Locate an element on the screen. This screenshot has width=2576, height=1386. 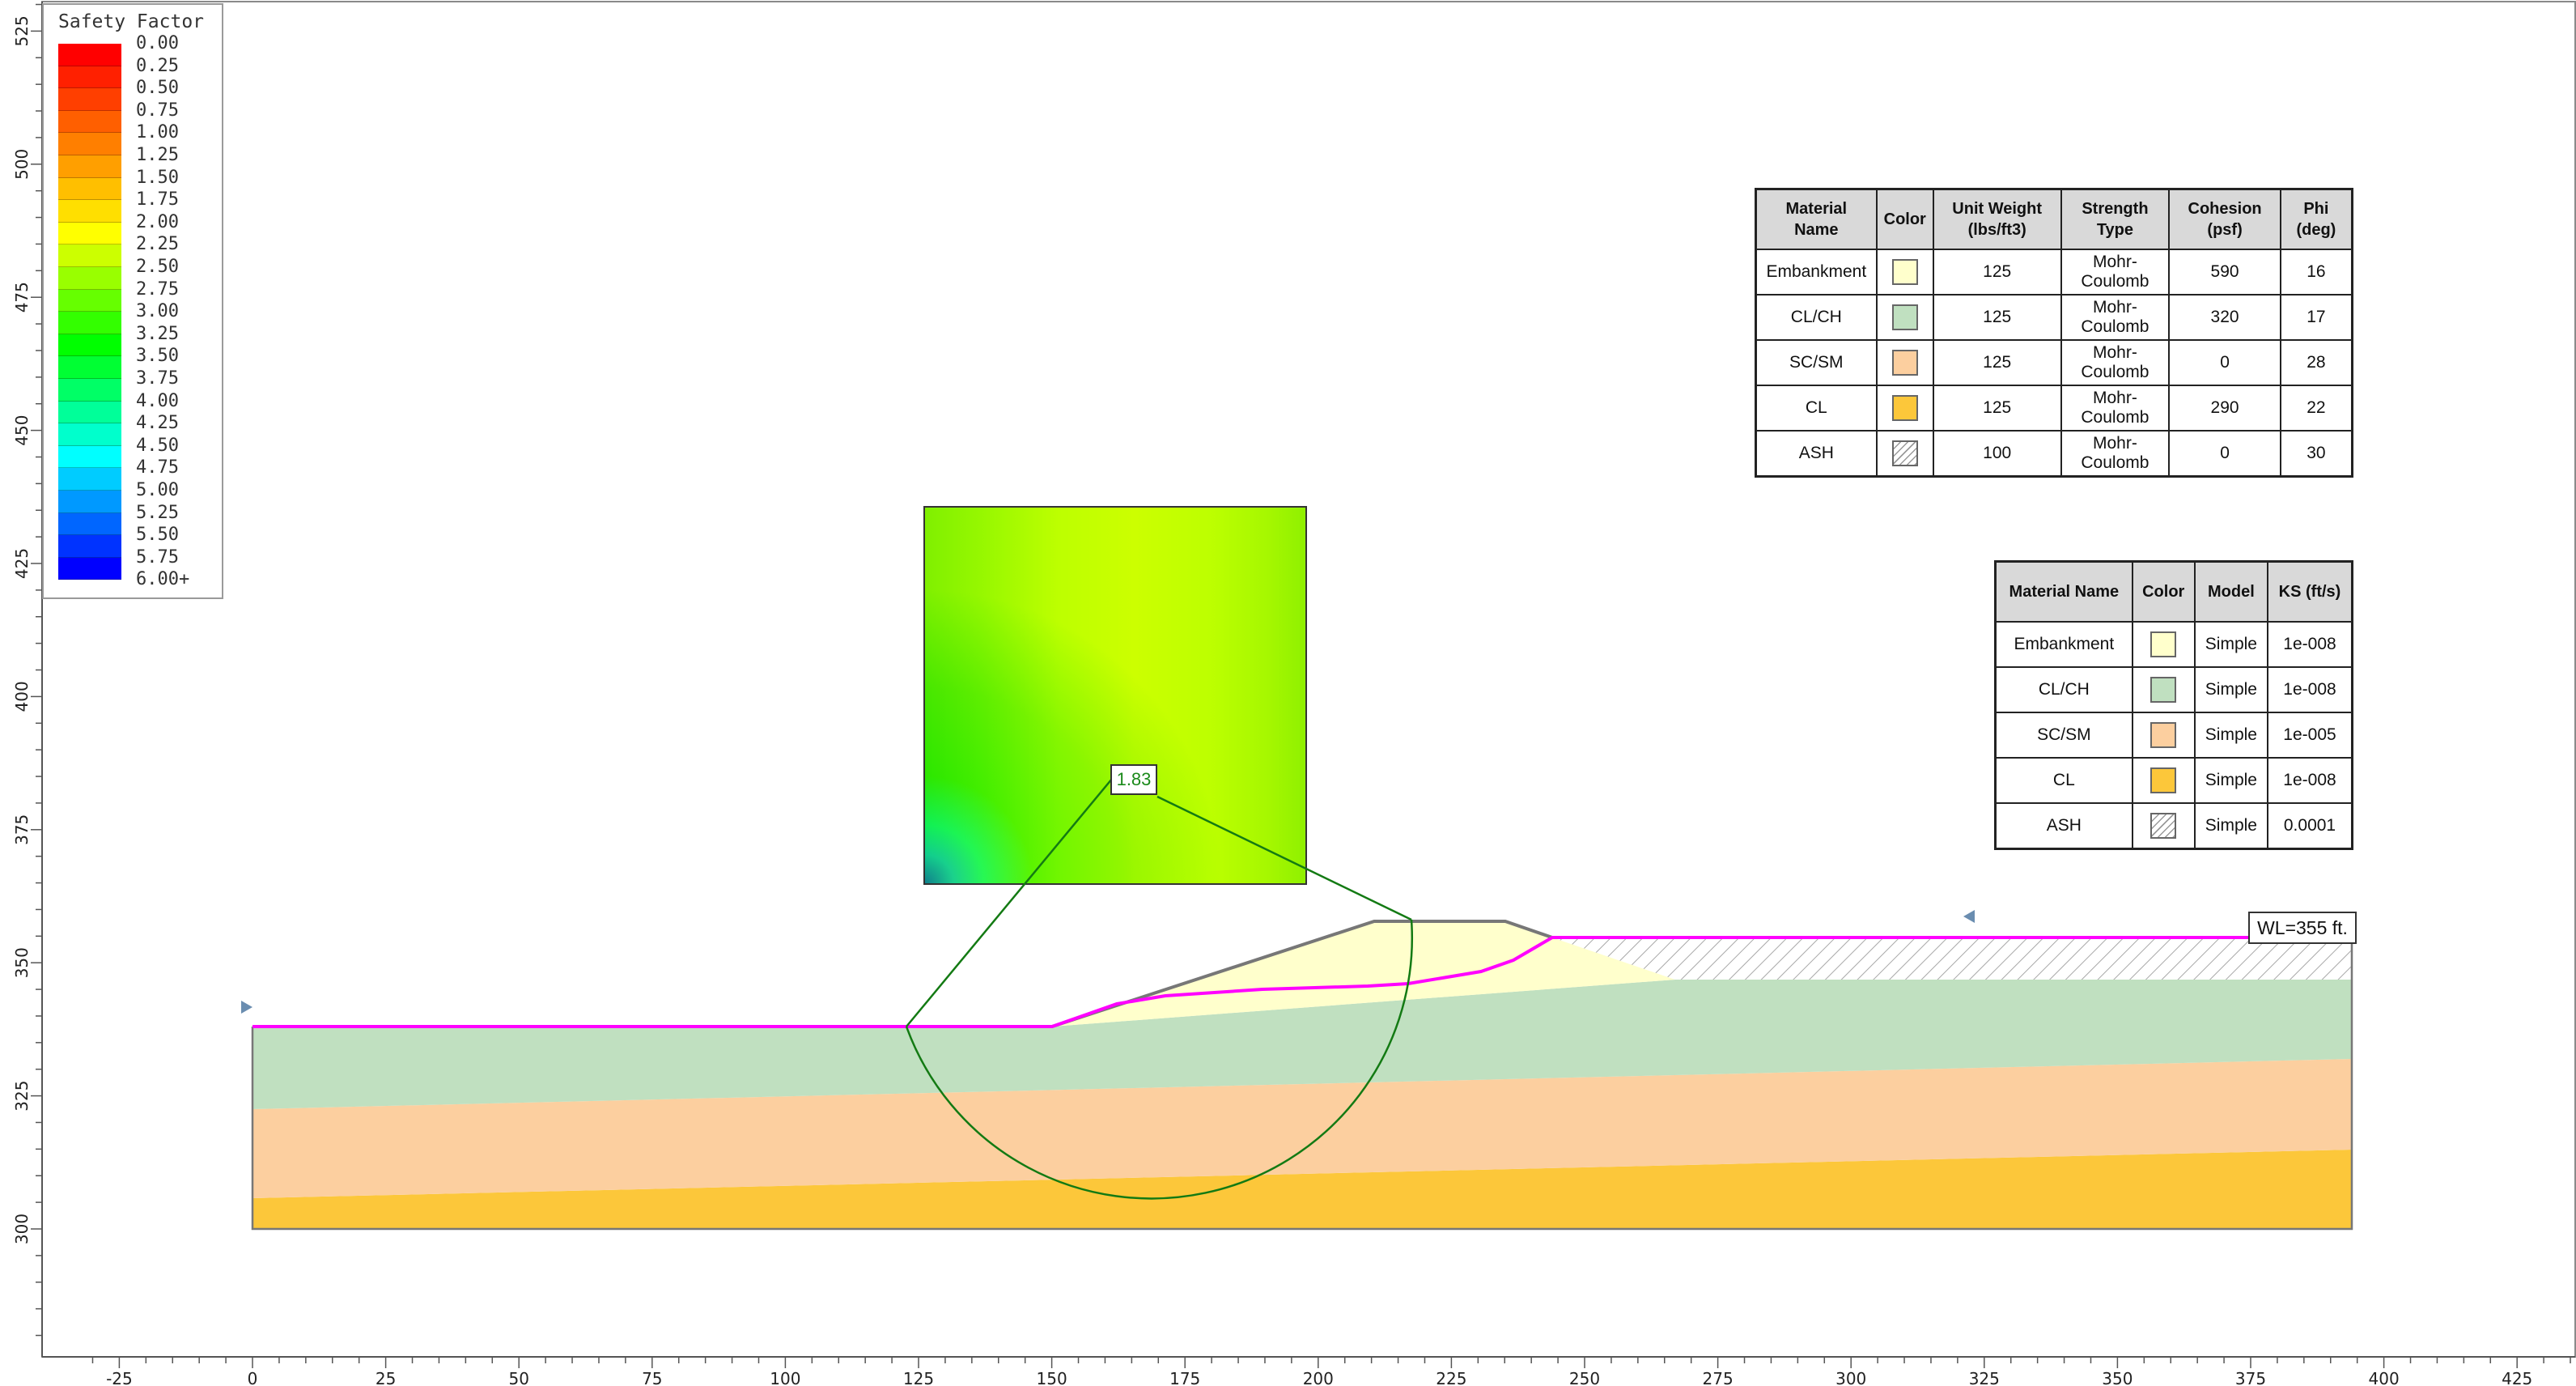
table-row: CL 125 Mohr-Coulomb 290 22 is located at coordinates (2054, 408).